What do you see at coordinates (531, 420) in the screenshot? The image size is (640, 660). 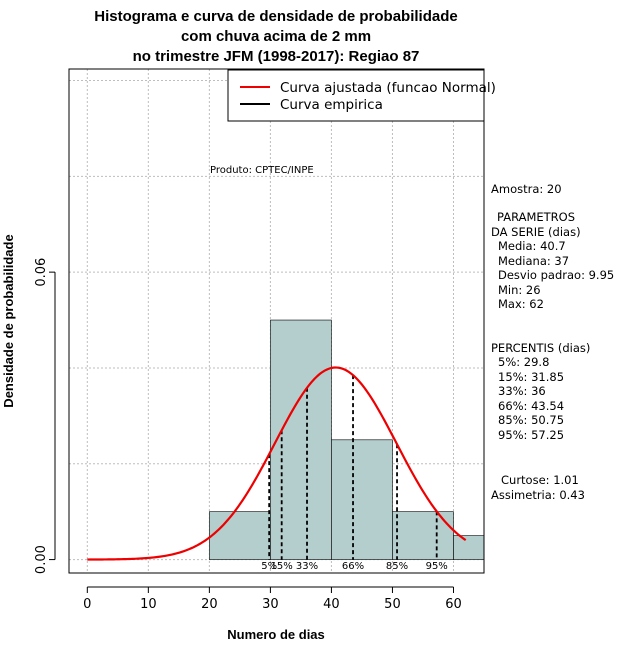 I see `percentil-85: 85%: 50.75` at bounding box center [531, 420].